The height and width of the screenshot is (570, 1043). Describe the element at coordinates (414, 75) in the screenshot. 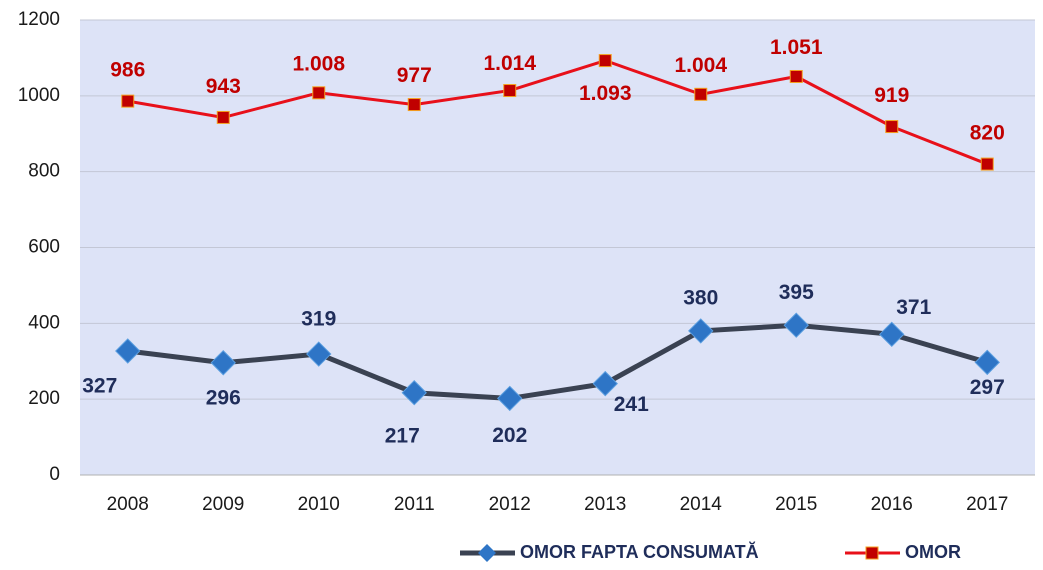

I see `value-label: 977` at that location.